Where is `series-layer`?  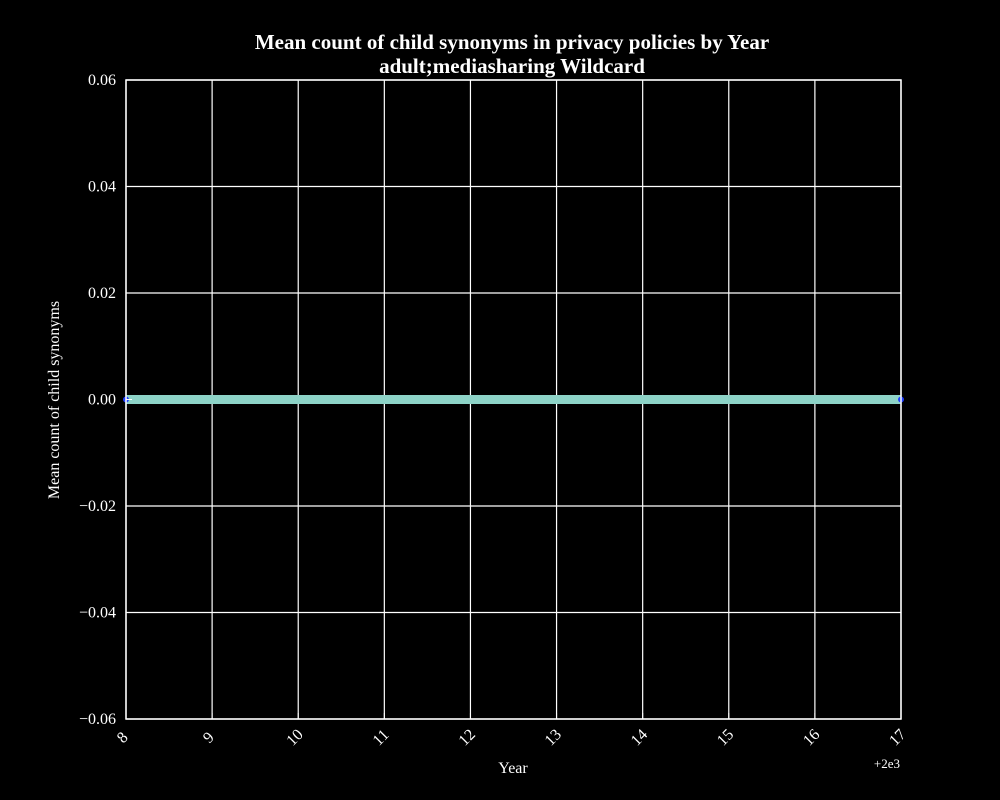 series-layer is located at coordinates (513, 399).